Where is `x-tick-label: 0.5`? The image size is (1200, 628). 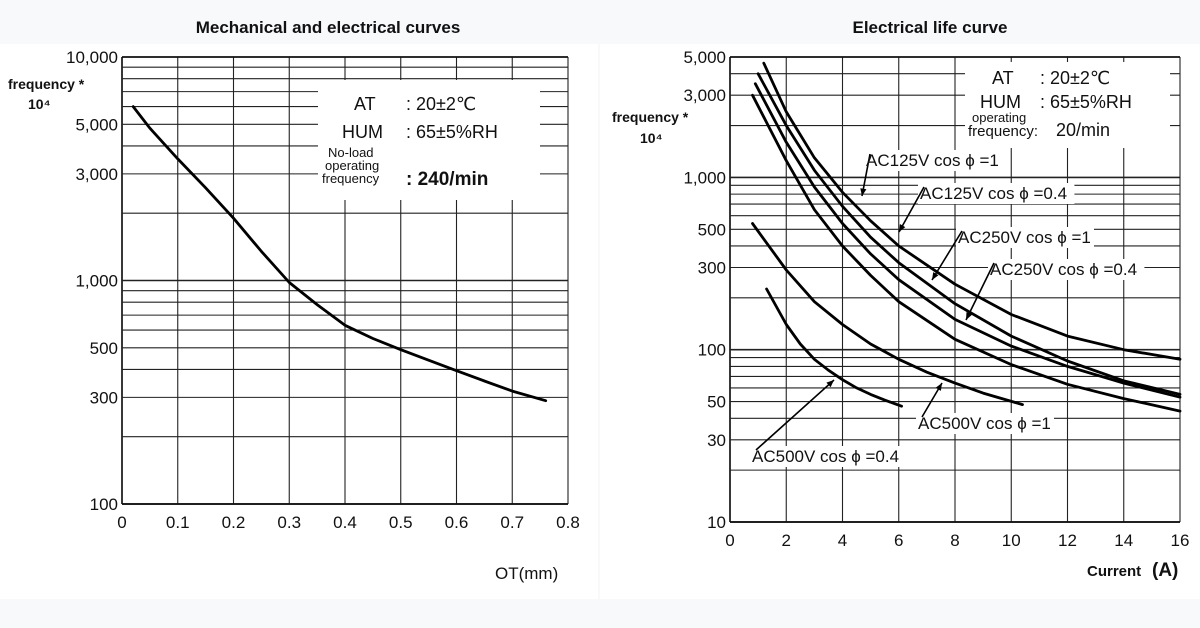
x-tick-label: 0.5 is located at coordinates (401, 522).